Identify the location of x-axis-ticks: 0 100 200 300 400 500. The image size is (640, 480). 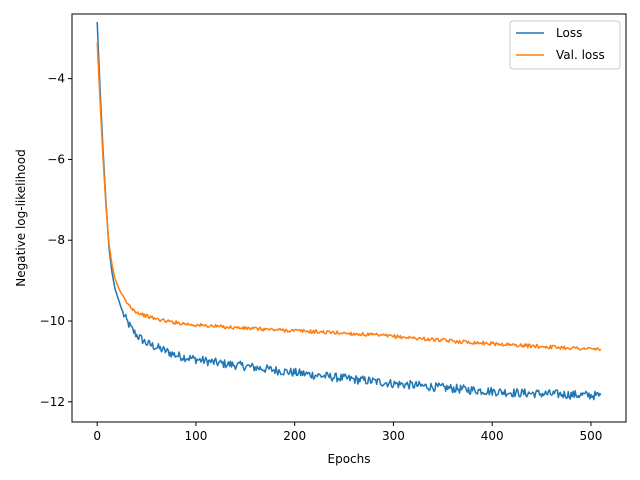
(347, 432).